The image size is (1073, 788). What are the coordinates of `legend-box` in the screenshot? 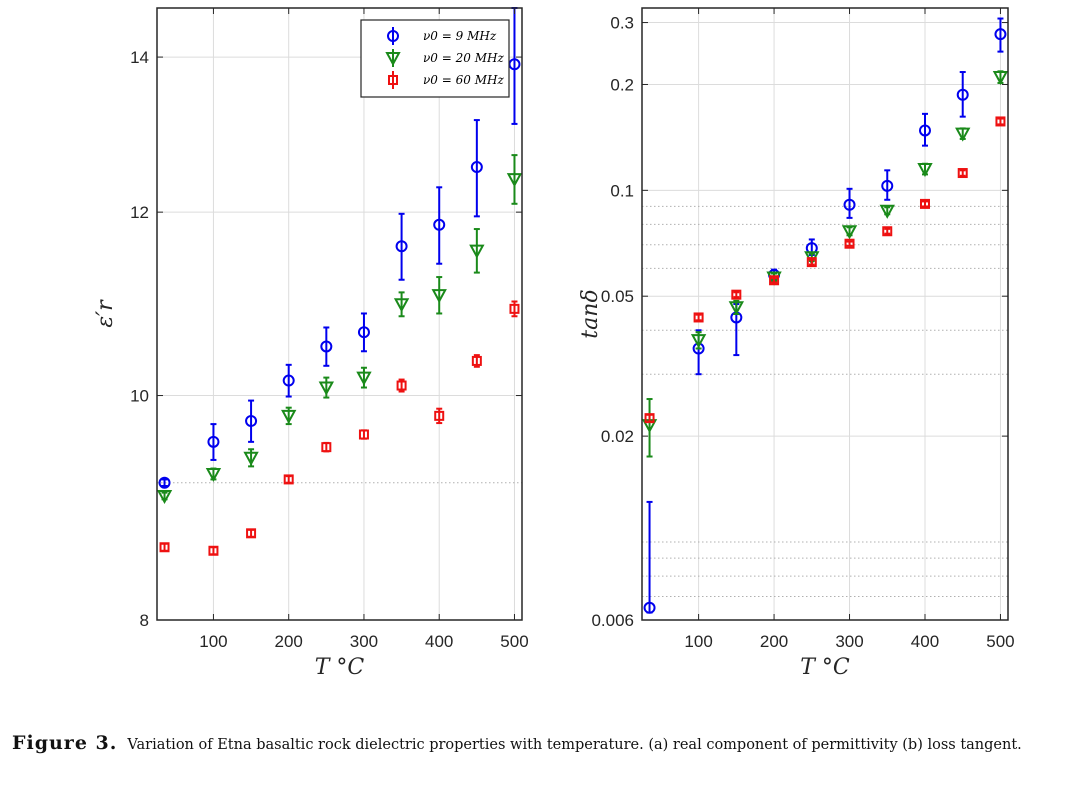 It's located at (435, 58).